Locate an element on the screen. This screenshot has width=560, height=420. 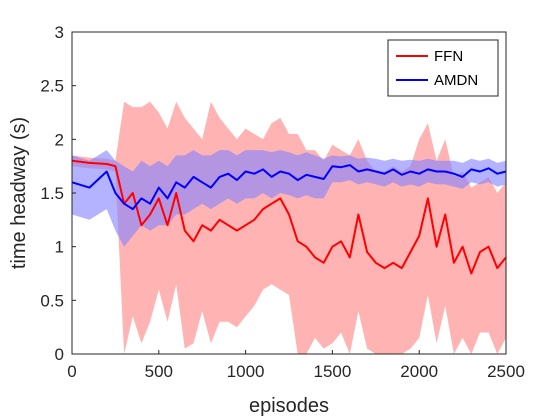
legend-box is located at coordinates (443, 68).